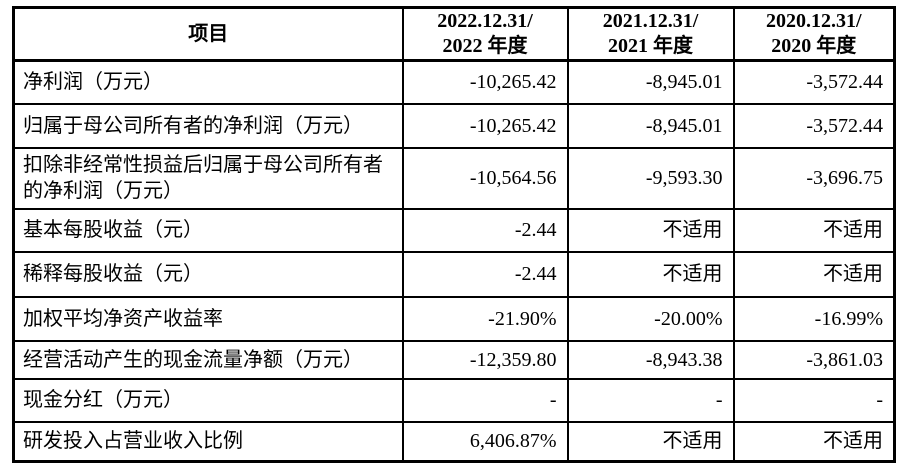 Image resolution: width=900 pixels, height=466 pixels. Describe the element at coordinates (650, 359) in the screenshot. I see `value-2021: -8,943.38` at that location.